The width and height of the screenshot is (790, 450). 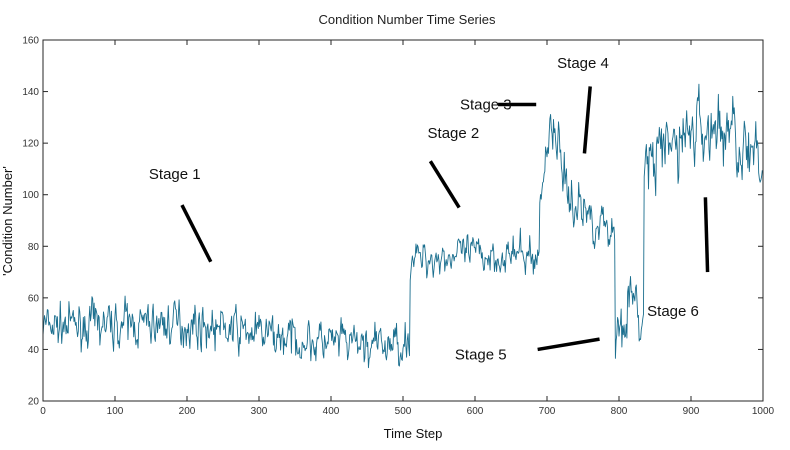 I want to click on x-tick-label: 700, so click(x=547, y=411).